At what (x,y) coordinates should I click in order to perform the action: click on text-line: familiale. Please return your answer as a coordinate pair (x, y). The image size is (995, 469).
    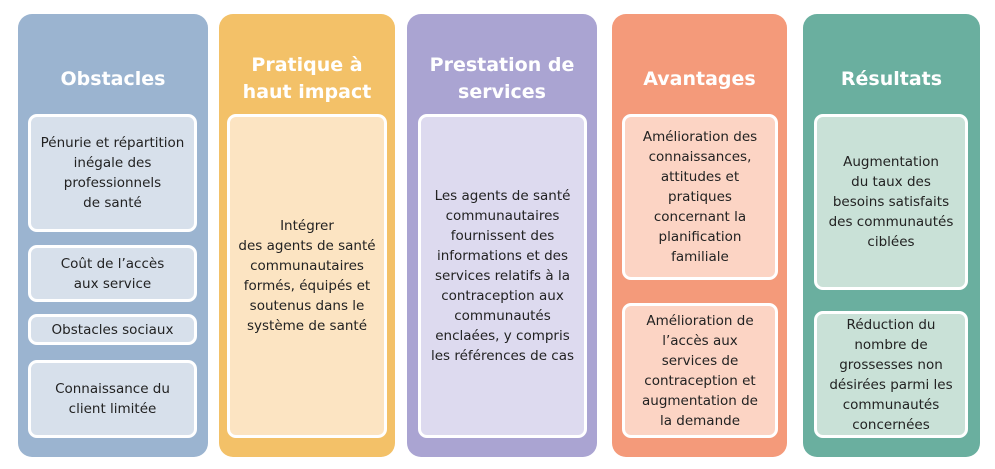
    Looking at the image, I should click on (700, 257).